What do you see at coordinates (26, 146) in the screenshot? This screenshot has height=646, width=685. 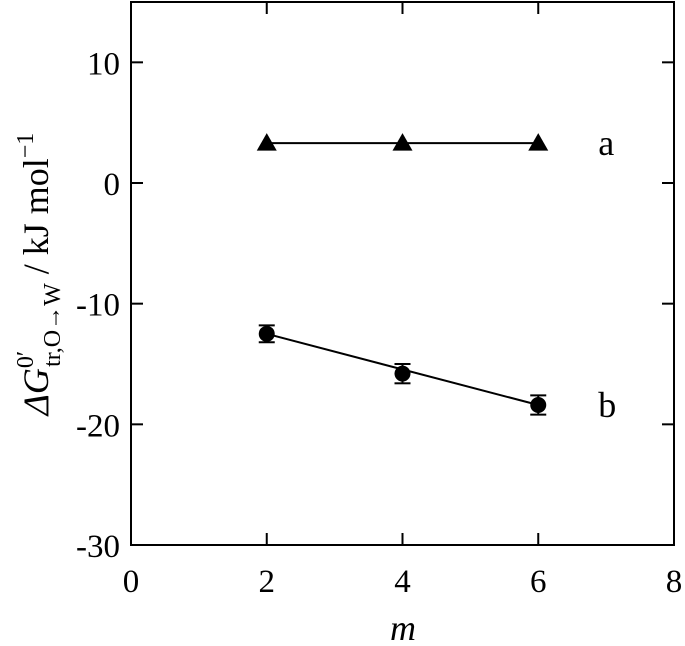 I see `y-axis-label-unit-exponent: −1` at bounding box center [26, 146].